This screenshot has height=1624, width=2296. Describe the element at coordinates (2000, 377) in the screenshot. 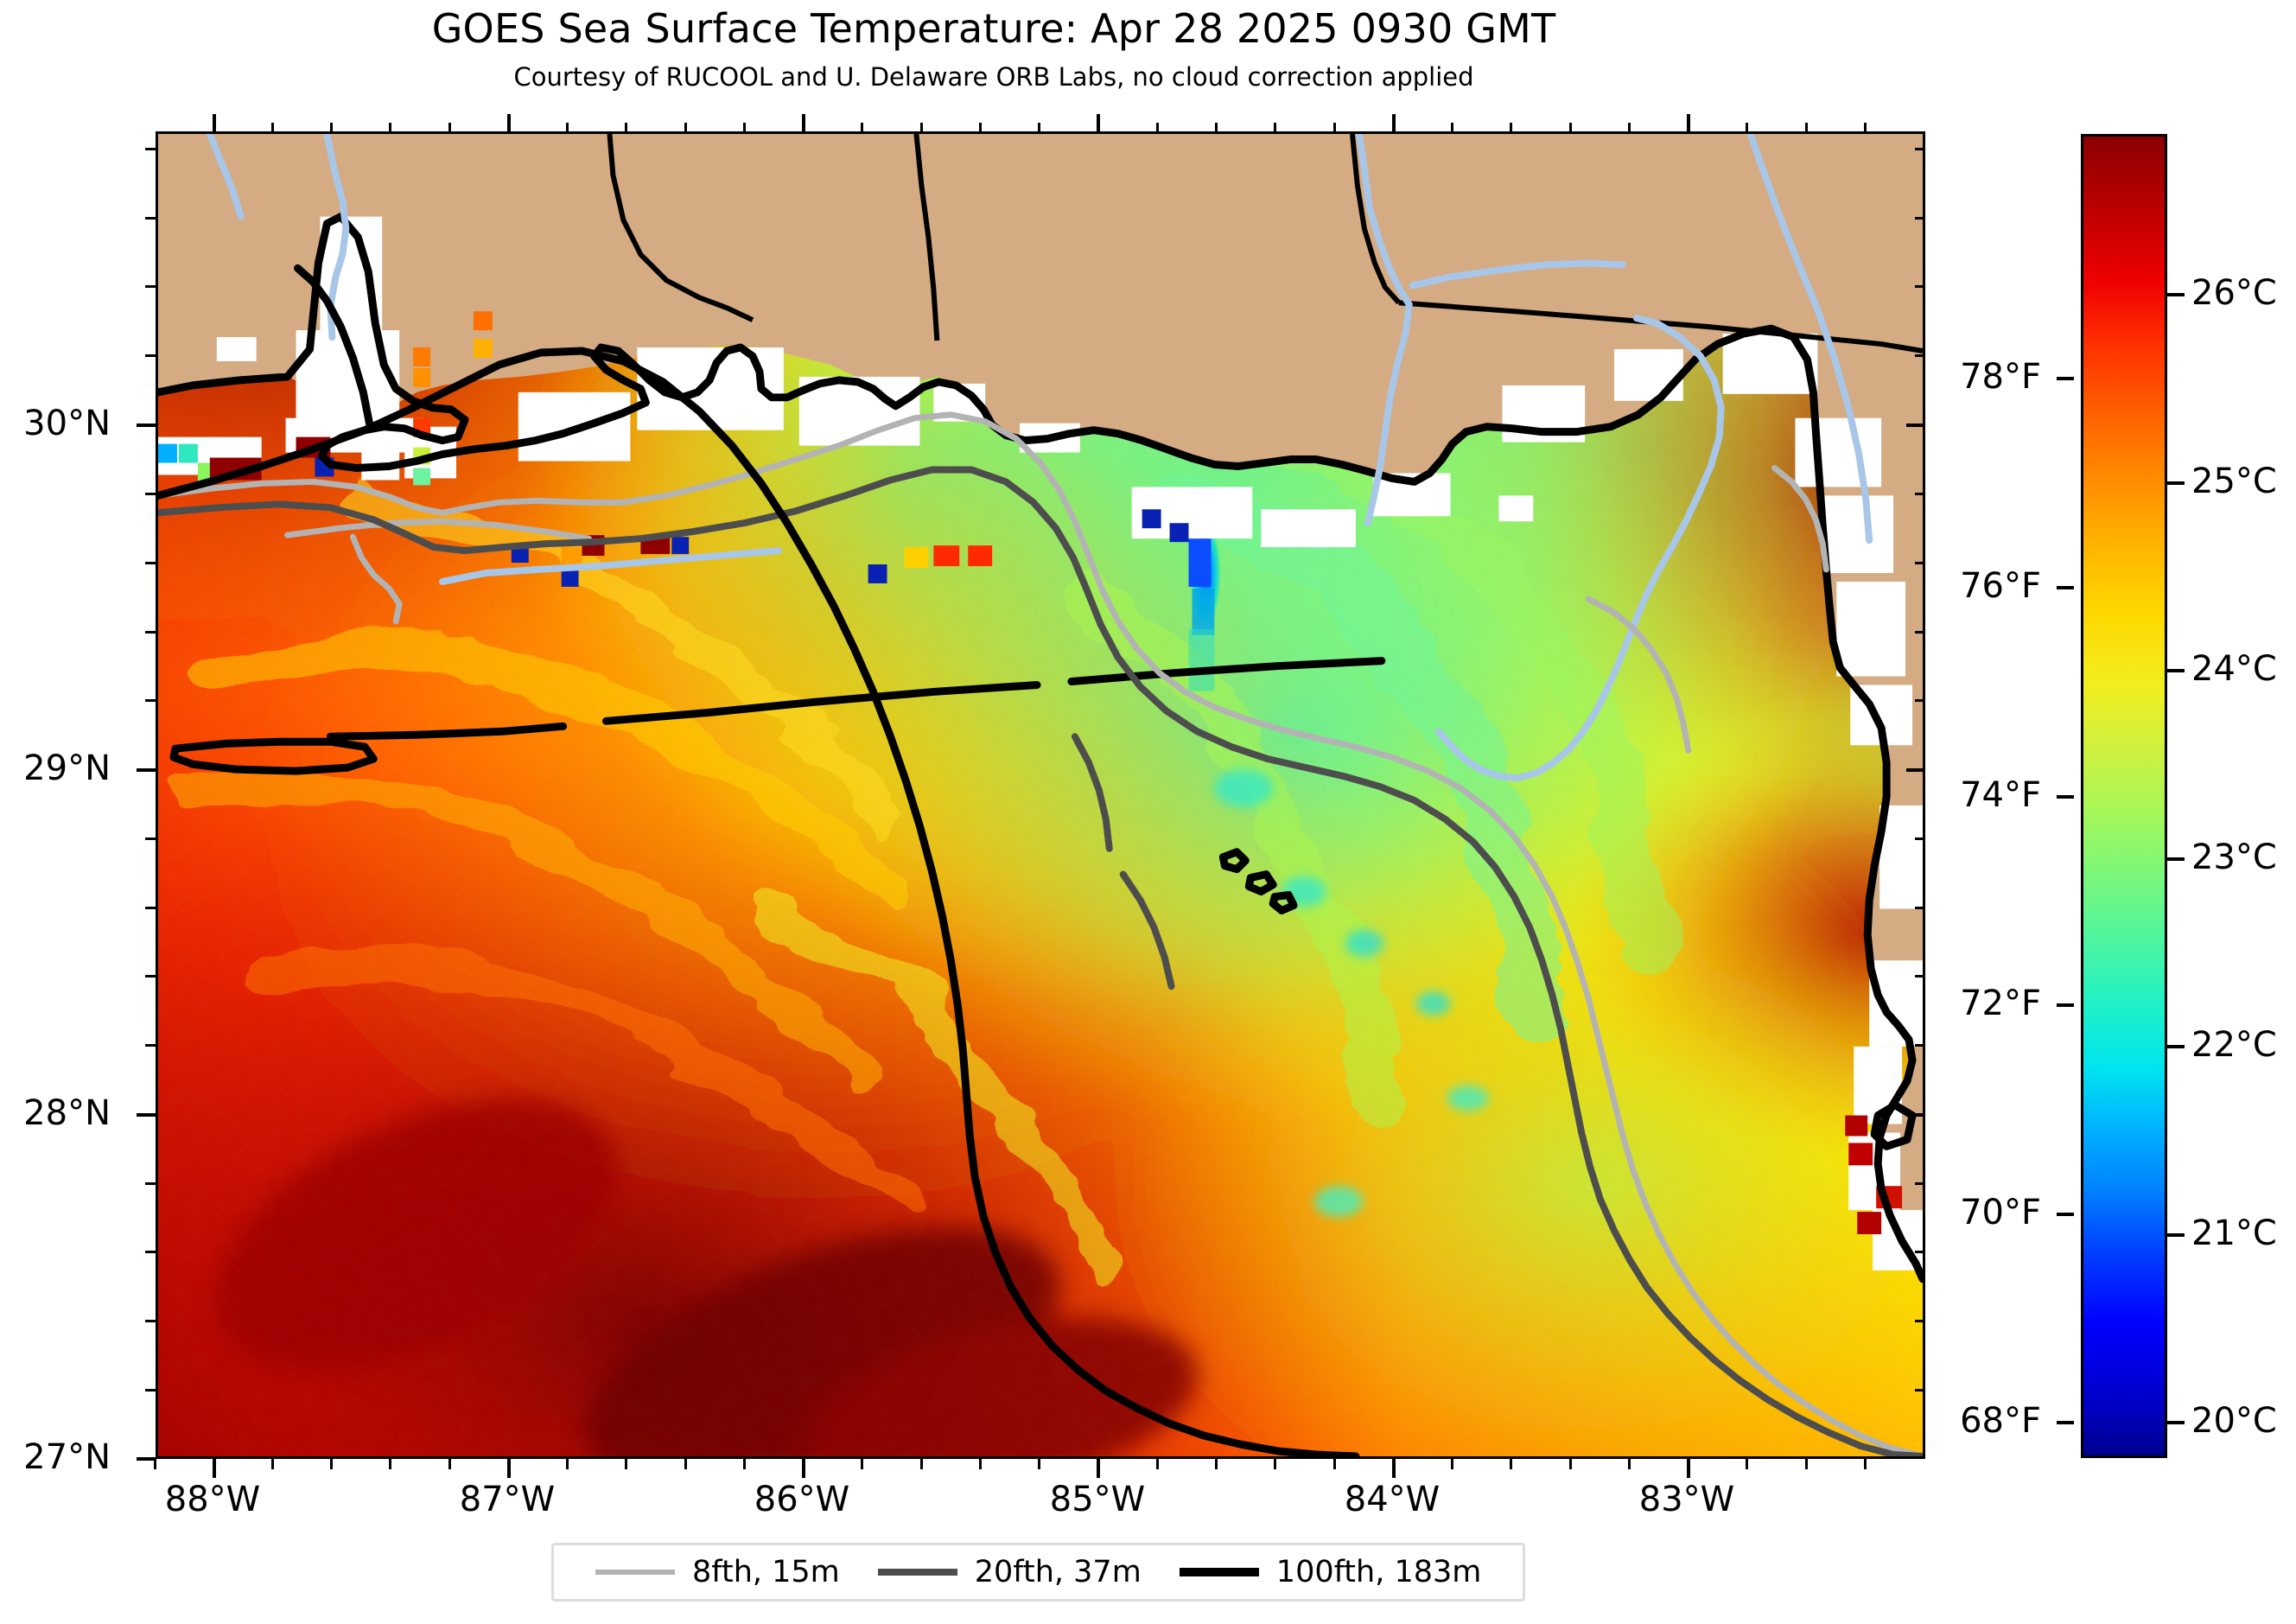

I see `colorbar-label-f-78: 78°F` at that location.